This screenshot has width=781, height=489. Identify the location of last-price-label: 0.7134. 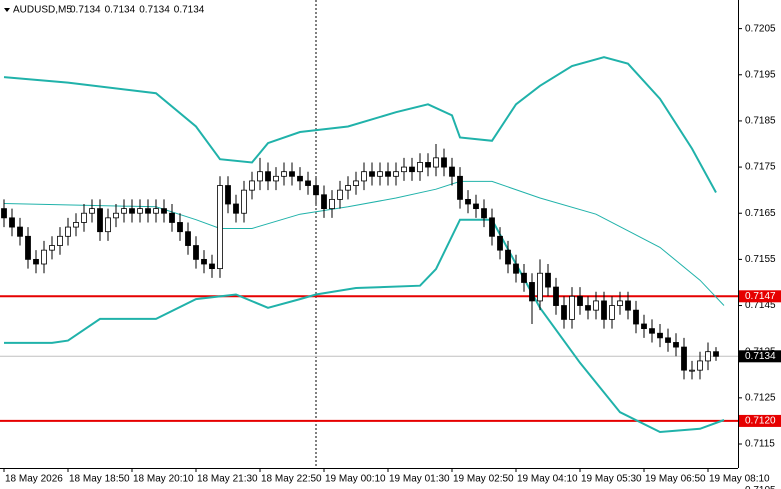
(760, 356).